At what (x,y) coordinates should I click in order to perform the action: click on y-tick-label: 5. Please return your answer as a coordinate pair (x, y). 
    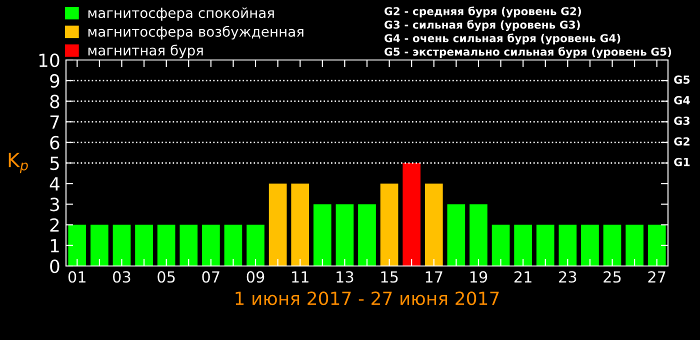
    Looking at the image, I should click on (54, 163).